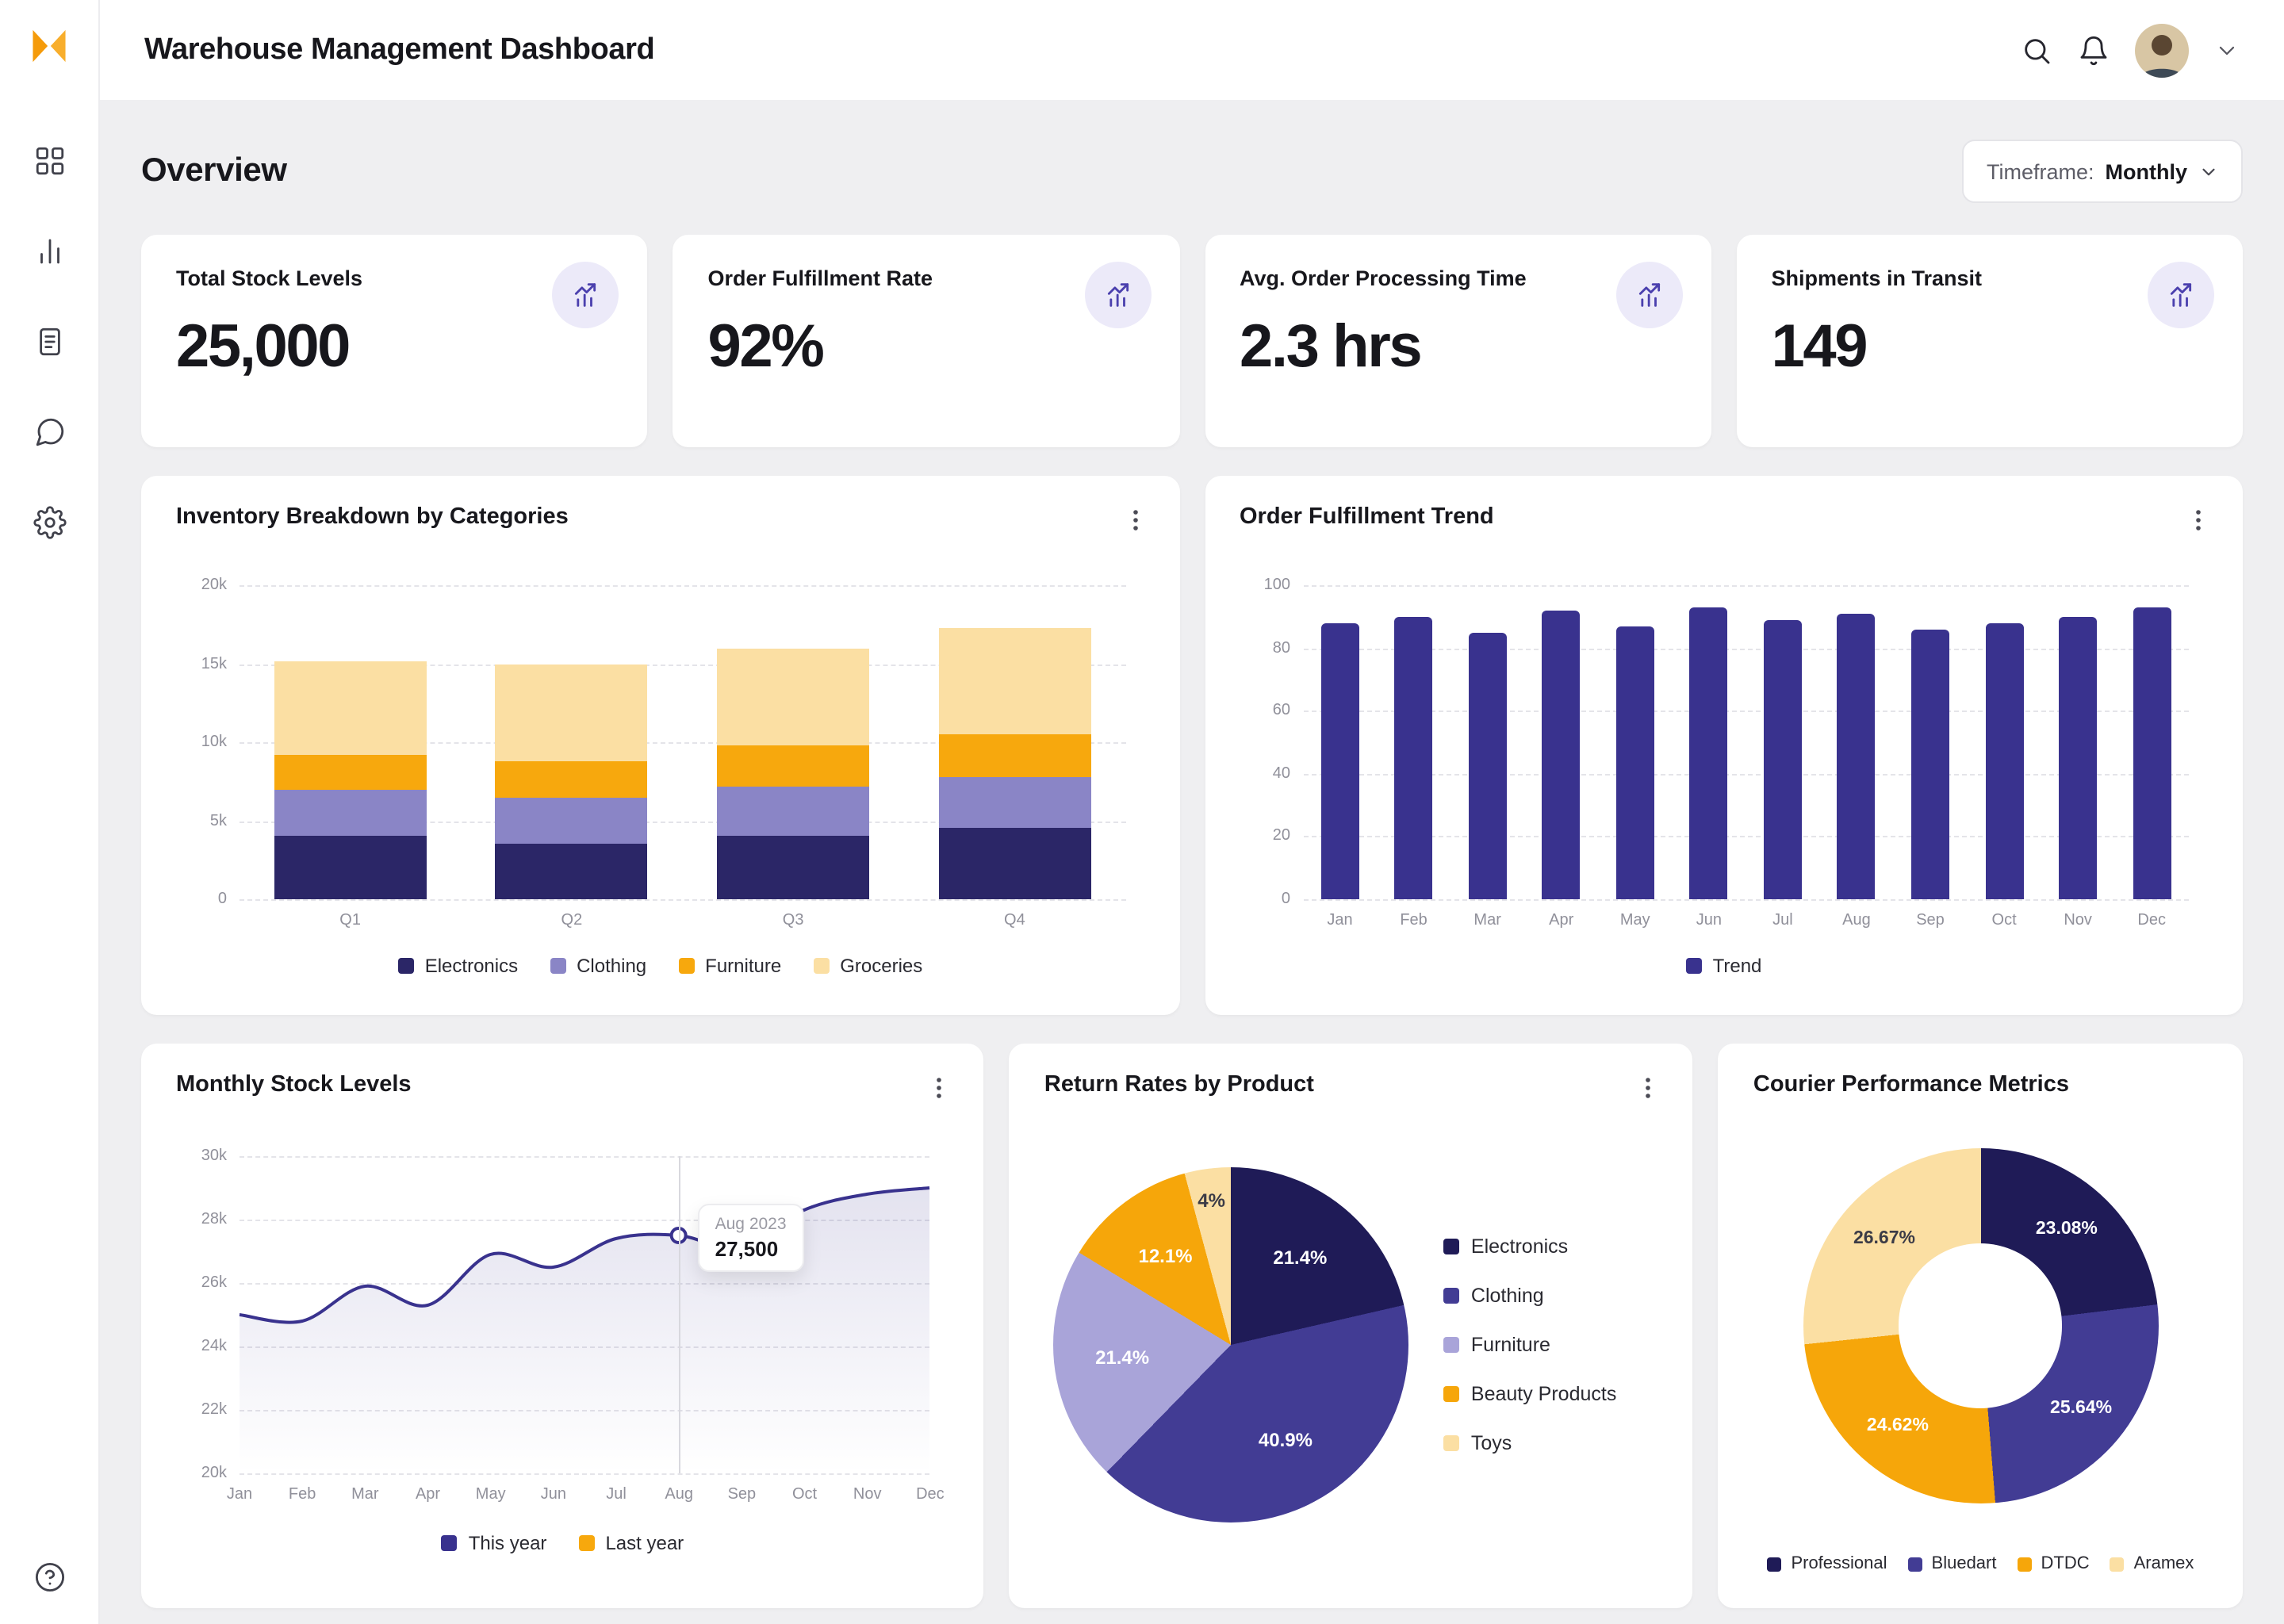 Image resolution: width=2284 pixels, height=1624 pixels. What do you see at coordinates (682, 742) in the screenshot?
I see `bars` at bounding box center [682, 742].